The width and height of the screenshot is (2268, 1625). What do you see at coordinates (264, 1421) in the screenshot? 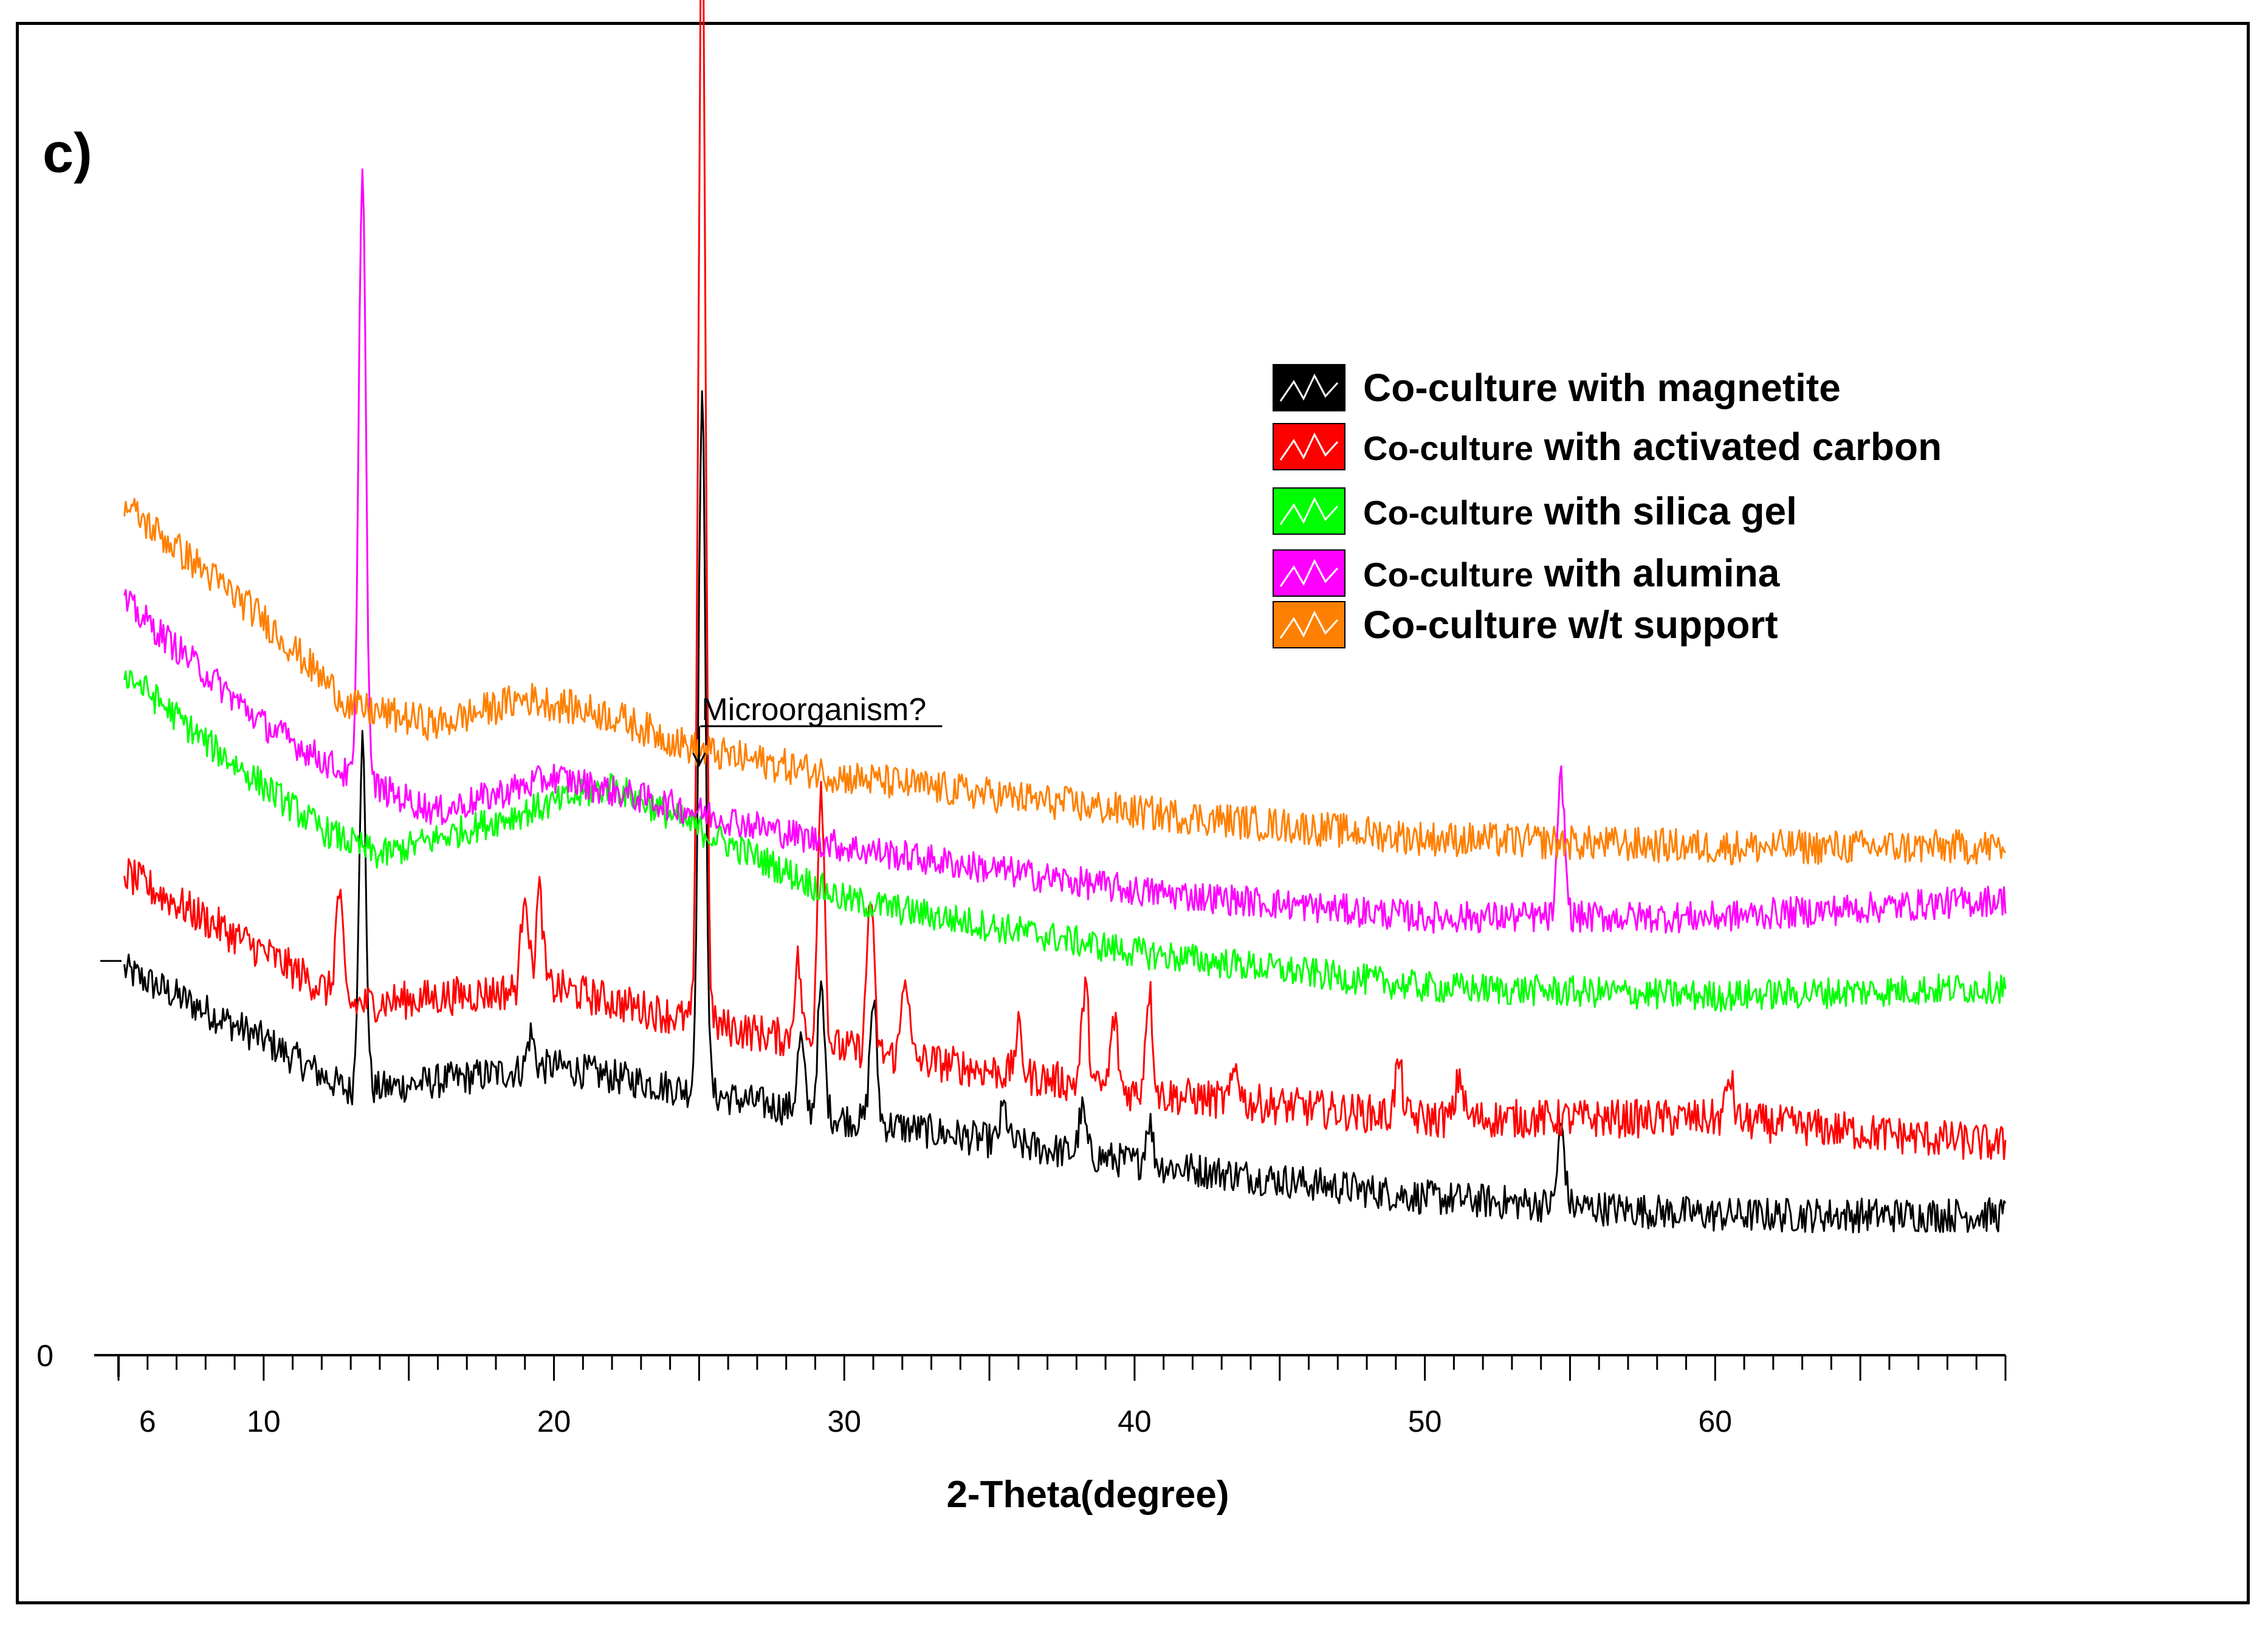
I see `x-tick-label: 10` at bounding box center [264, 1421].